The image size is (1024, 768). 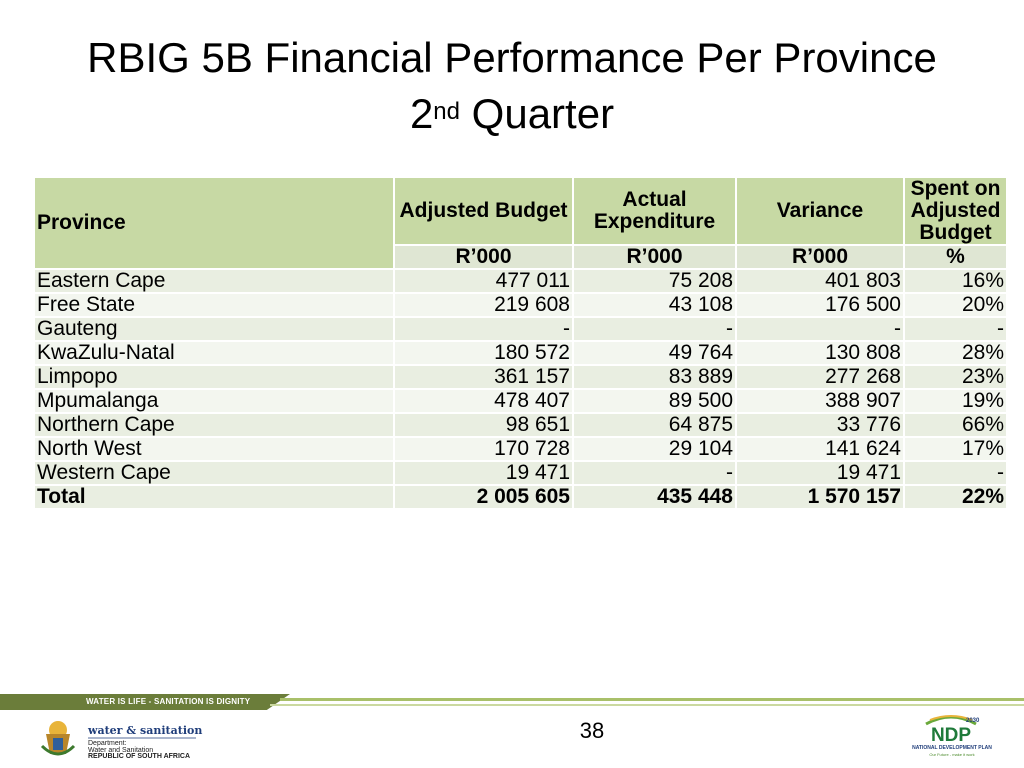 What do you see at coordinates (214, 353) in the screenshot?
I see `province-cell: KwaZulu-Natal` at bounding box center [214, 353].